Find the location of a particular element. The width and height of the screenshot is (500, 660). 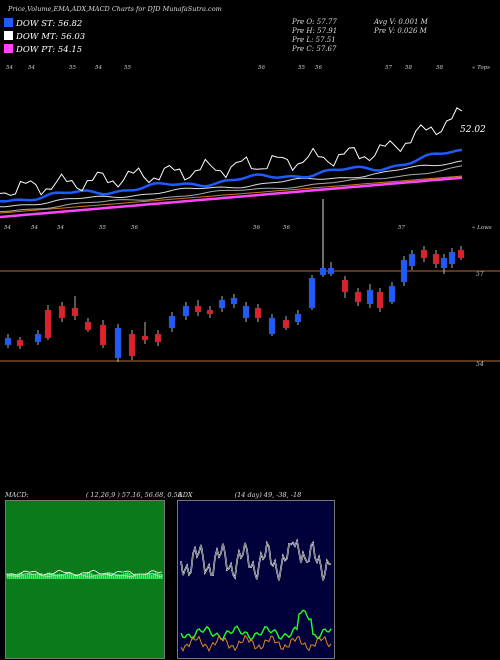

ohlc-low: Pre L: 57.51 is located at coordinates (314, 40).